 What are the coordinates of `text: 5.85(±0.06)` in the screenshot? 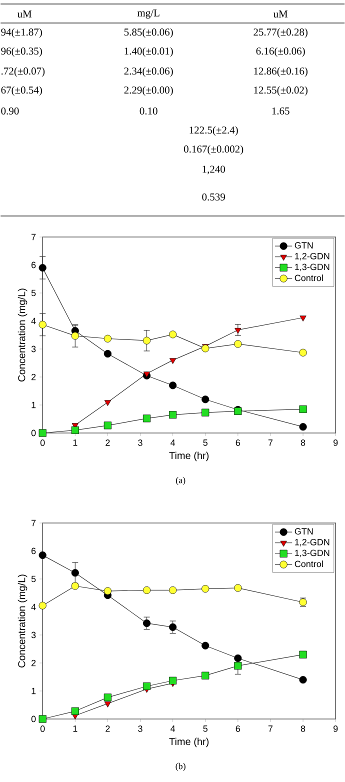 It's located at (148, 33).